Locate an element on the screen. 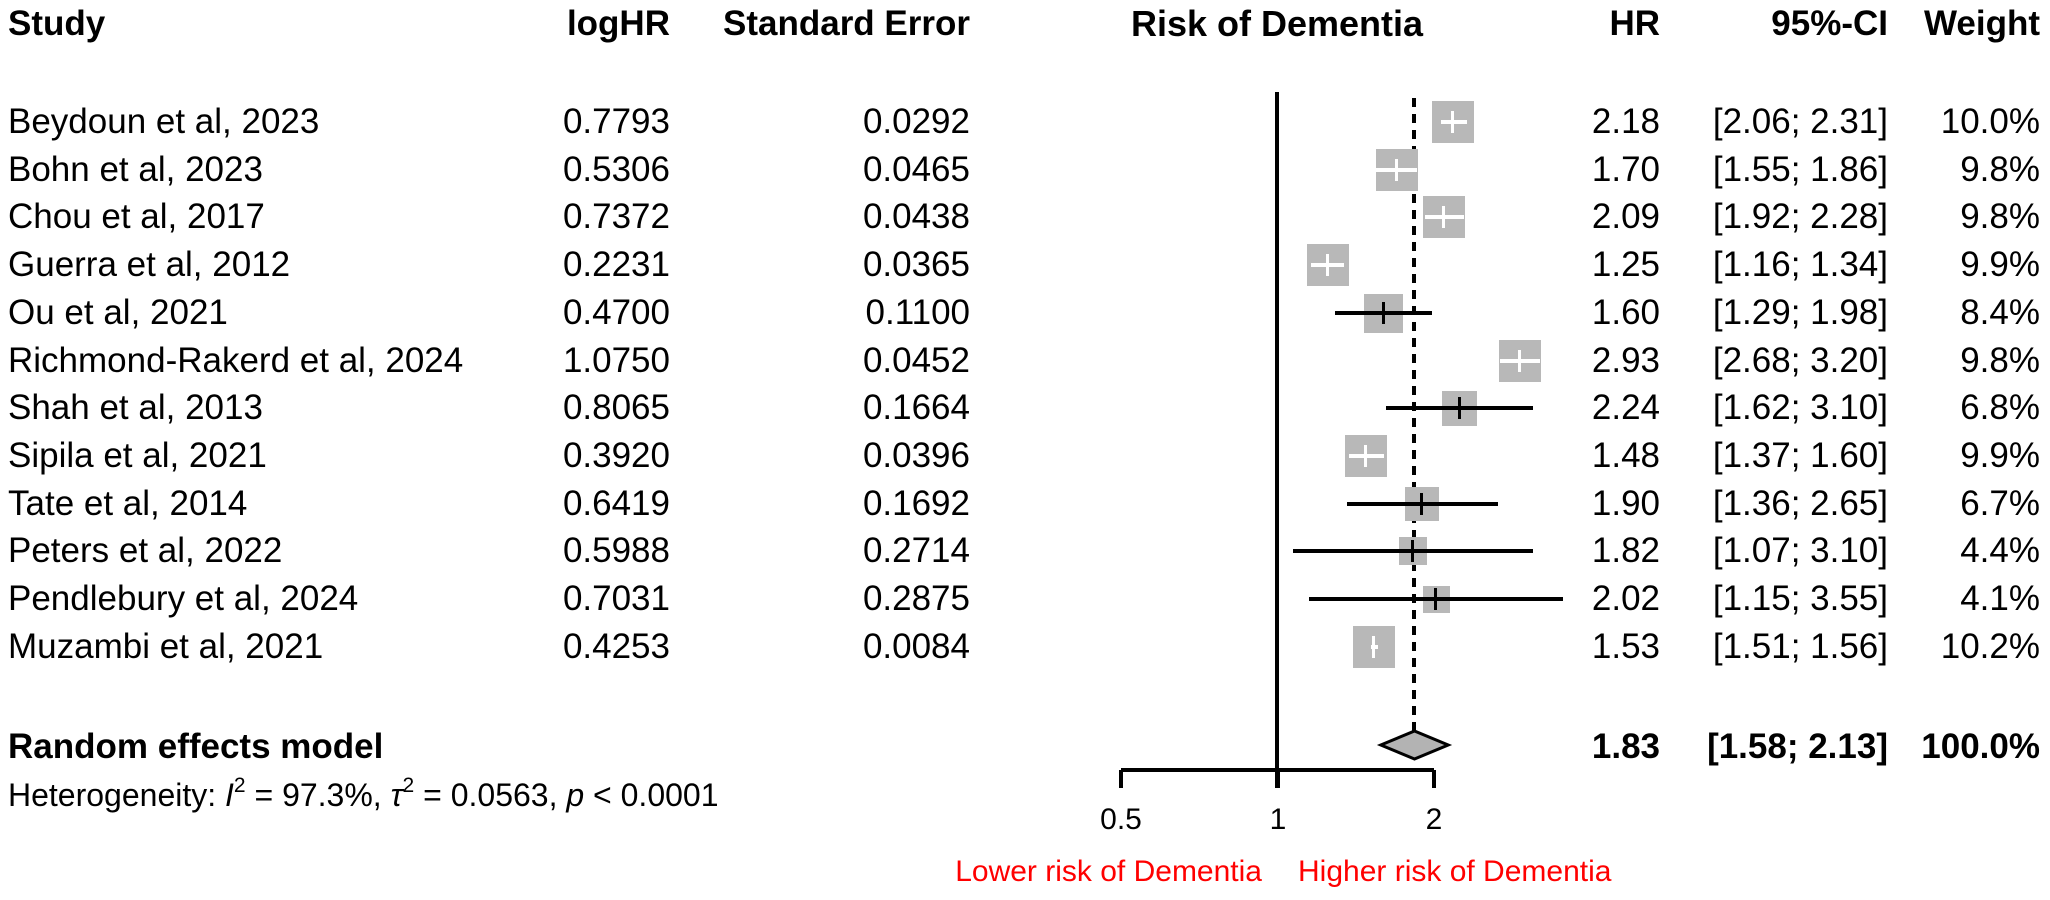 The width and height of the screenshot is (2050, 900). se-value: 0.0438 is located at coordinates (916, 216).